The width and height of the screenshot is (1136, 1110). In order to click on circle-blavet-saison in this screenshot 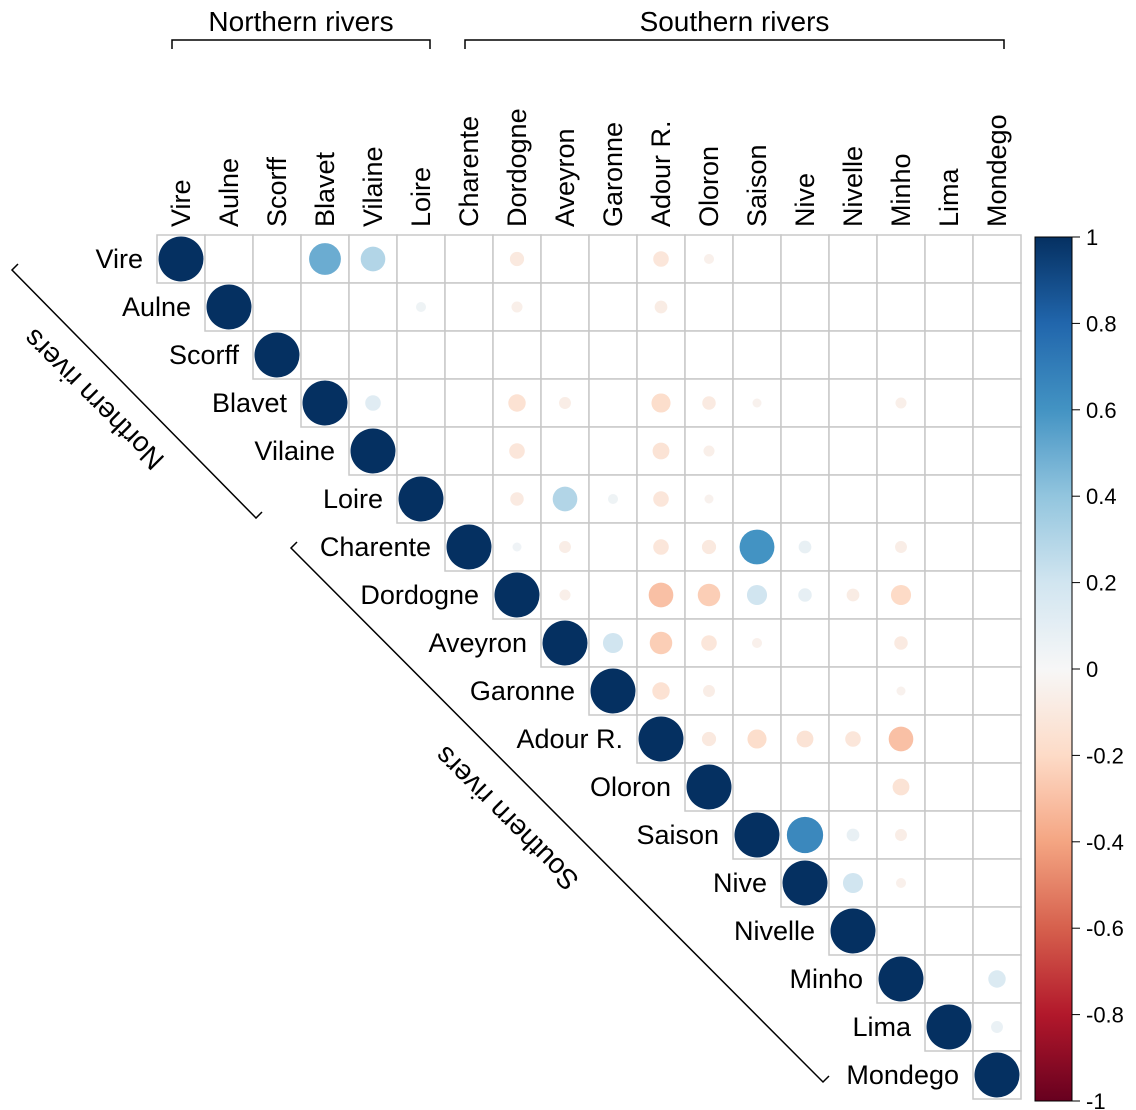, I will do `click(757, 403)`.